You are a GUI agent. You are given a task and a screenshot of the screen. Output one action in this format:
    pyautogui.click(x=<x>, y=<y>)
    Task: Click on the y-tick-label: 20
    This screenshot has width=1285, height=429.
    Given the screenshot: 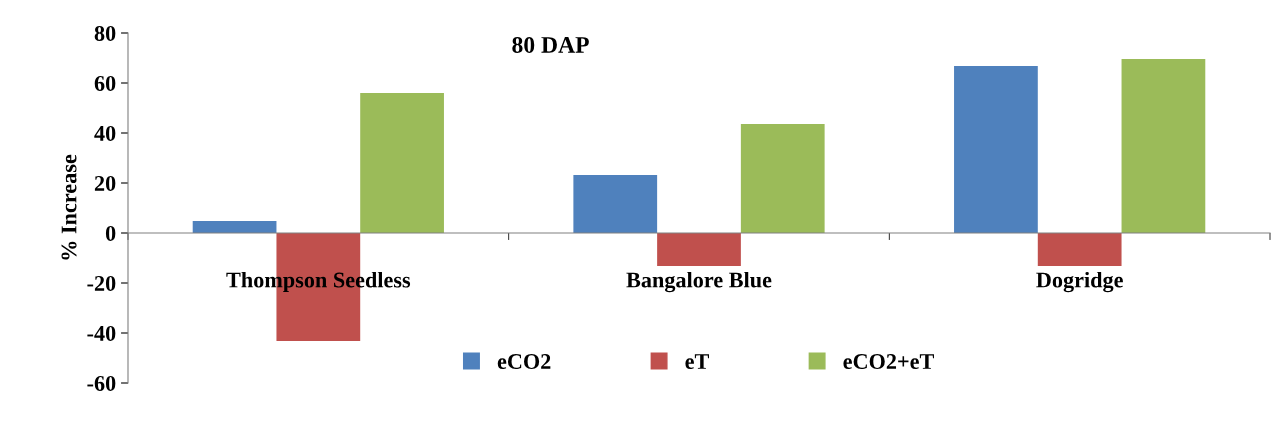 What is the action you would take?
    pyautogui.click(x=105, y=183)
    